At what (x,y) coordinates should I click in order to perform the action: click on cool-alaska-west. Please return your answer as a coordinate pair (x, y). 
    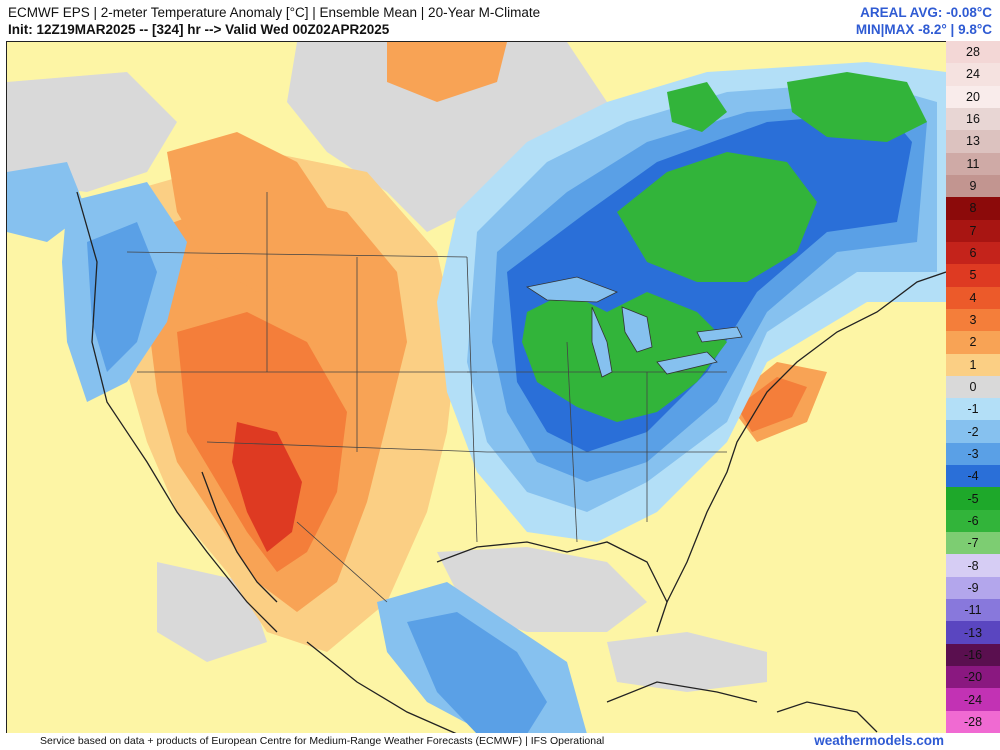
    Looking at the image, I should click on (47, 202).